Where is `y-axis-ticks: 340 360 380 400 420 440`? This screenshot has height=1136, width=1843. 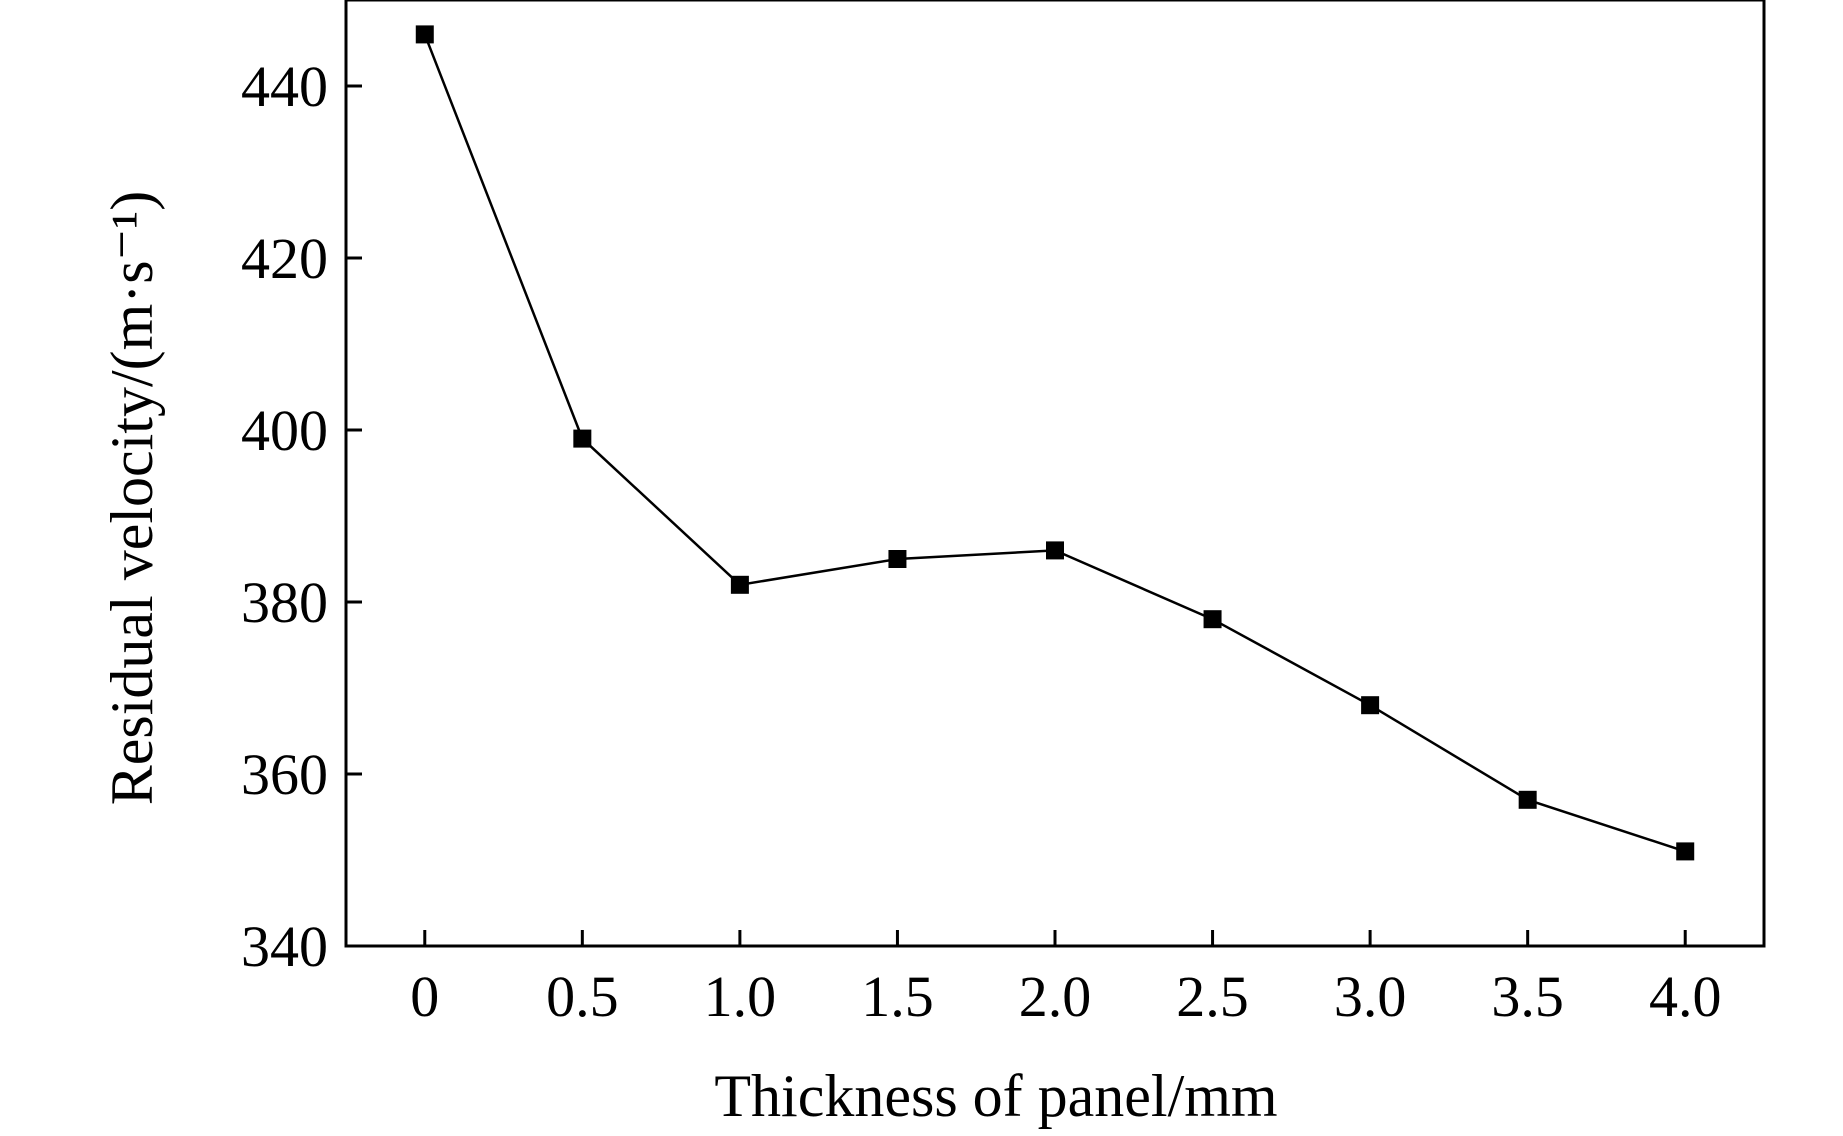
y-axis-ticks: 340 360 380 400 420 440 is located at coordinates (301, 516).